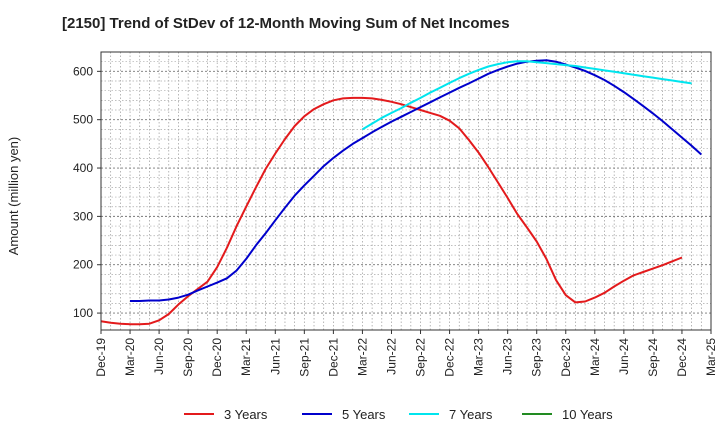 This screenshot has height=440, width=720. I want to click on x-tick-label: Jun-21, so click(275, 356).